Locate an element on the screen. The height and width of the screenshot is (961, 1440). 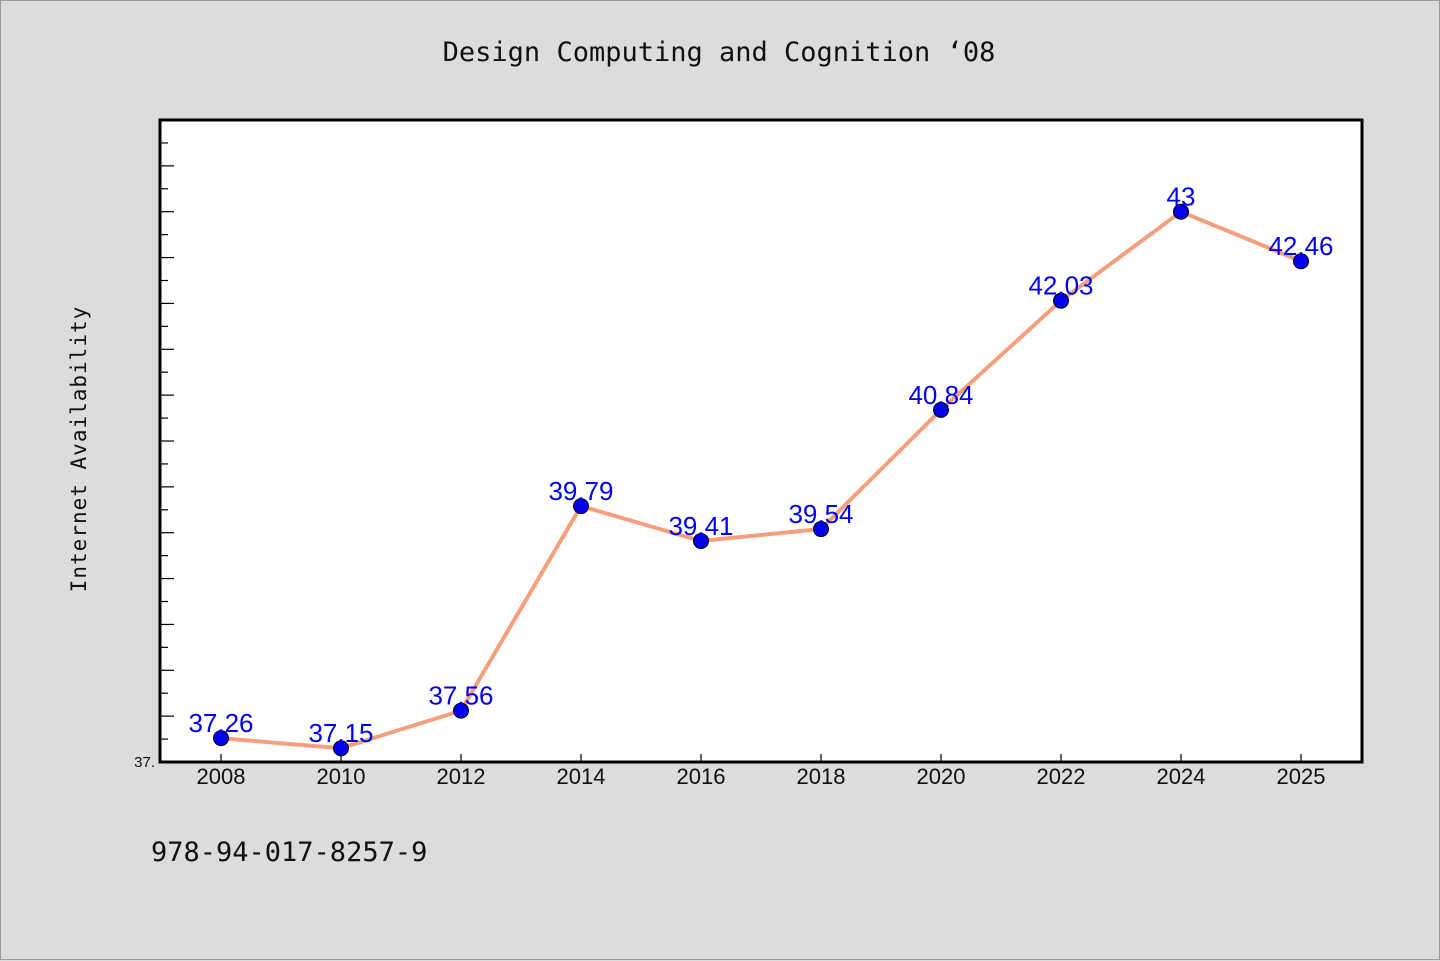
chart-title: Design Computing and Cognition ‘08 is located at coordinates (719, 52).